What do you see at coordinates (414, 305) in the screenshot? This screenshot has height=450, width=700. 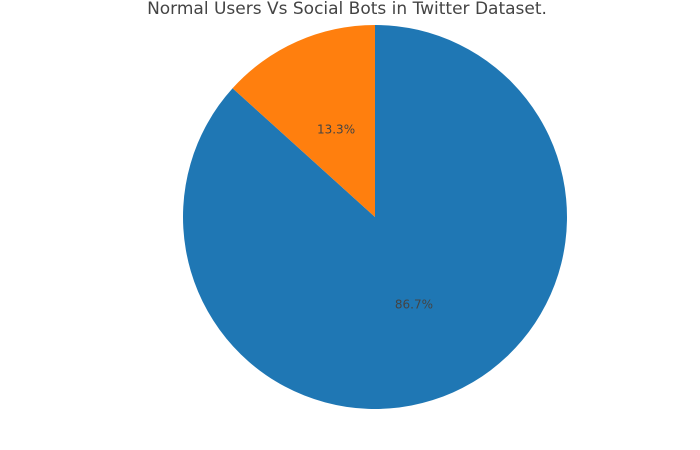 I see `pie-slice-label-0: 86.7%` at bounding box center [414, 305].